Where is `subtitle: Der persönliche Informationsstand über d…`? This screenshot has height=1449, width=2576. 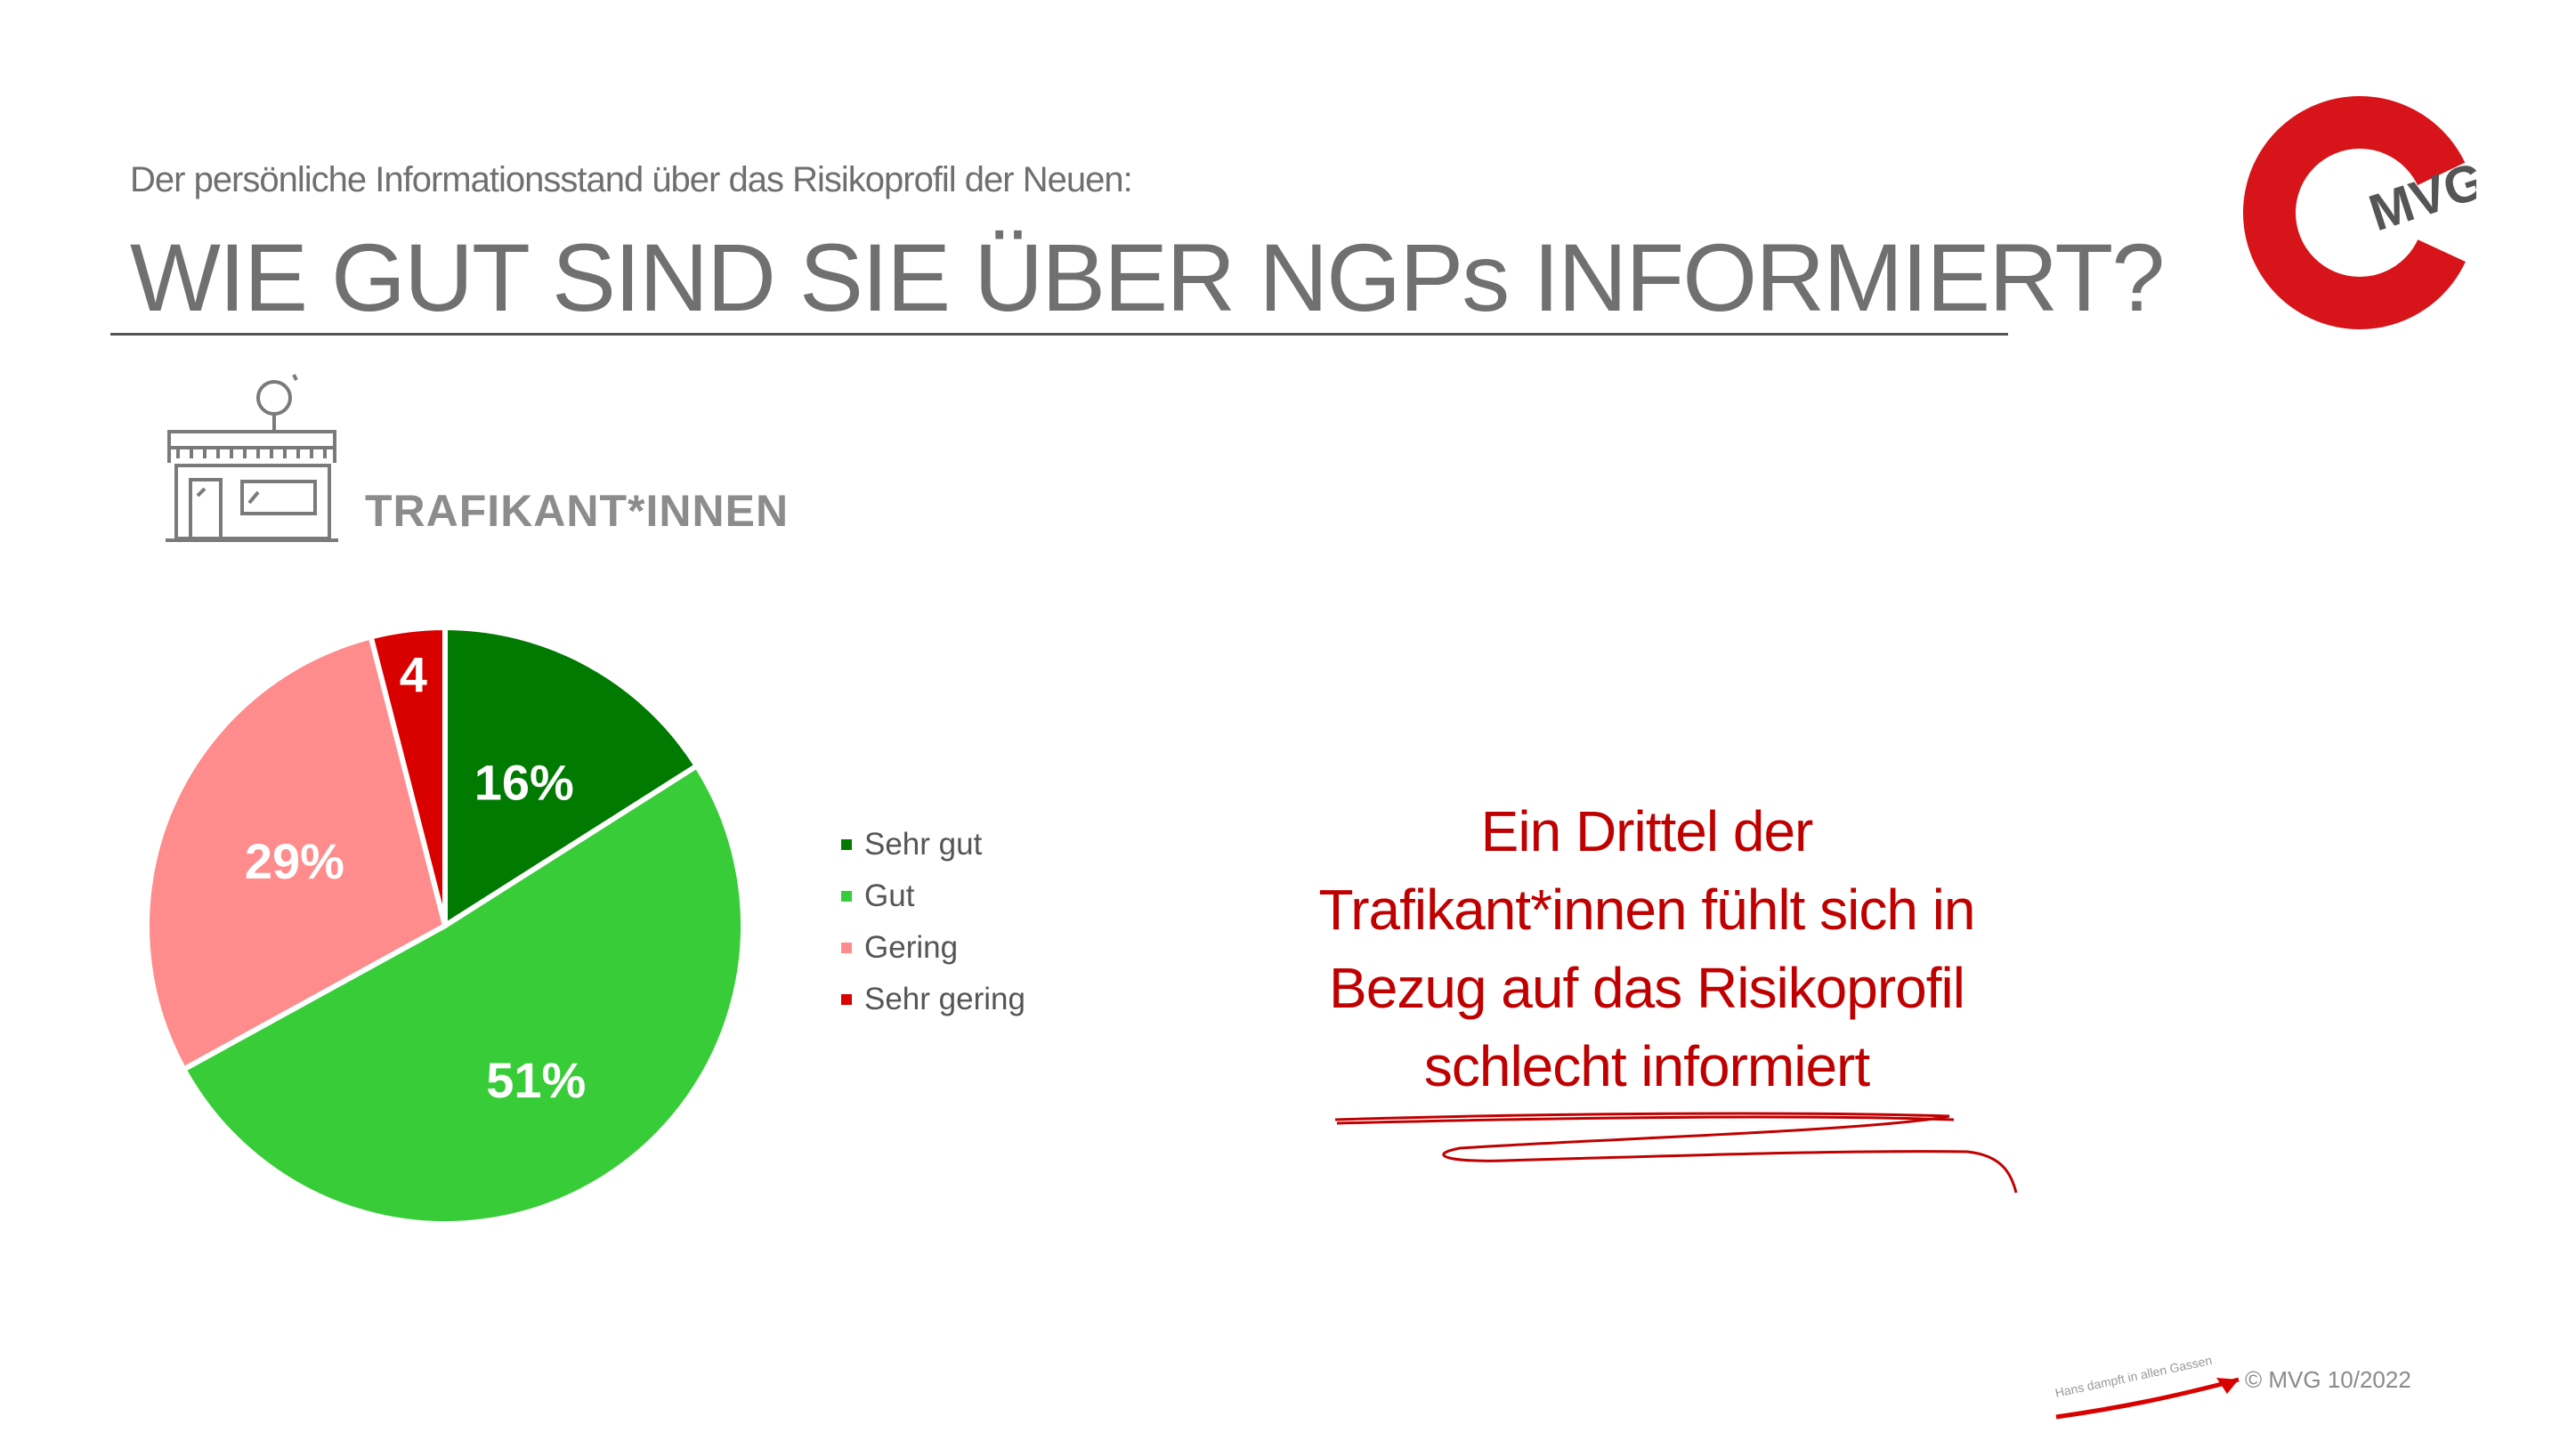
subtitle: Der persönliche Informationsstand über d… is located at coordinates (631, 179).